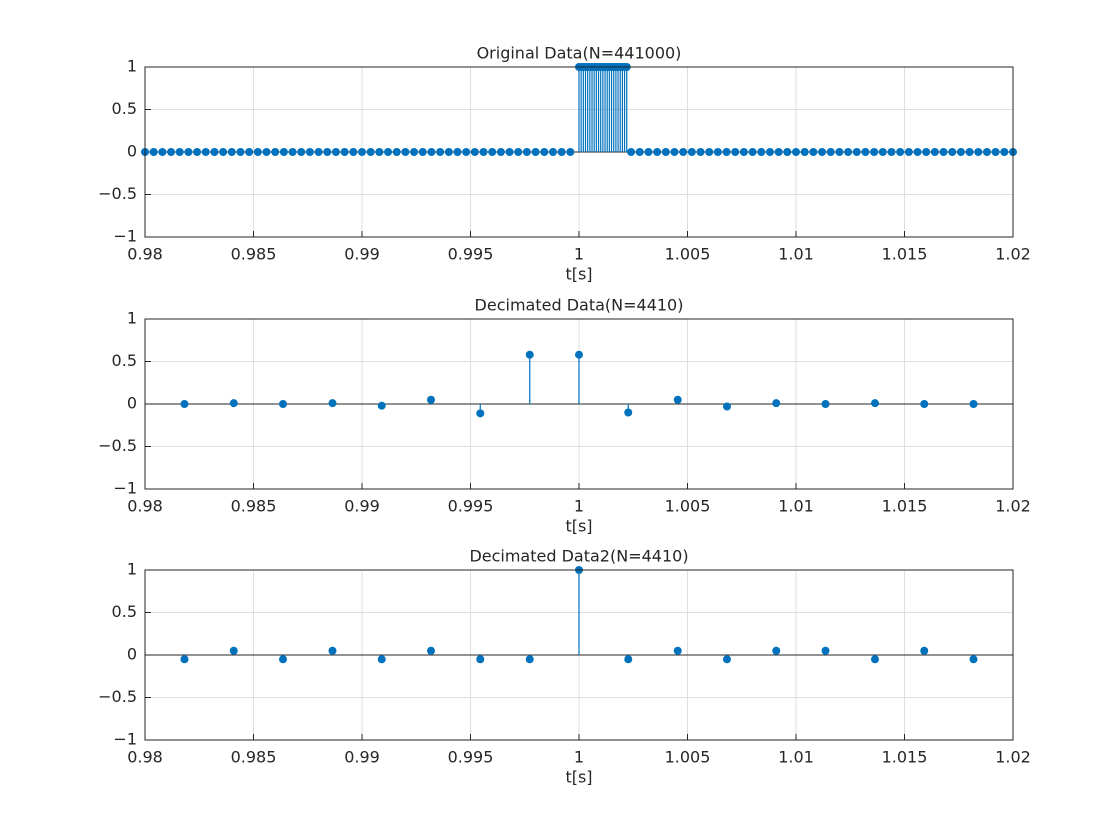 This screenshot has height=840, width=1120. Describe the element at coordinates (132, 654) in the screenshot. I see `y-tick-label: 0` at that location.